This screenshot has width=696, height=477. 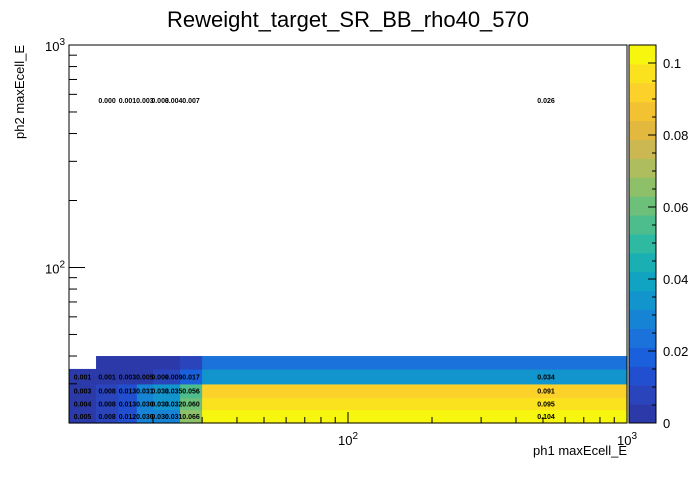 I want to click on colorbar: 0 0.02 0.04 0.06 0.08 0.1, so click(x=658, y=237).